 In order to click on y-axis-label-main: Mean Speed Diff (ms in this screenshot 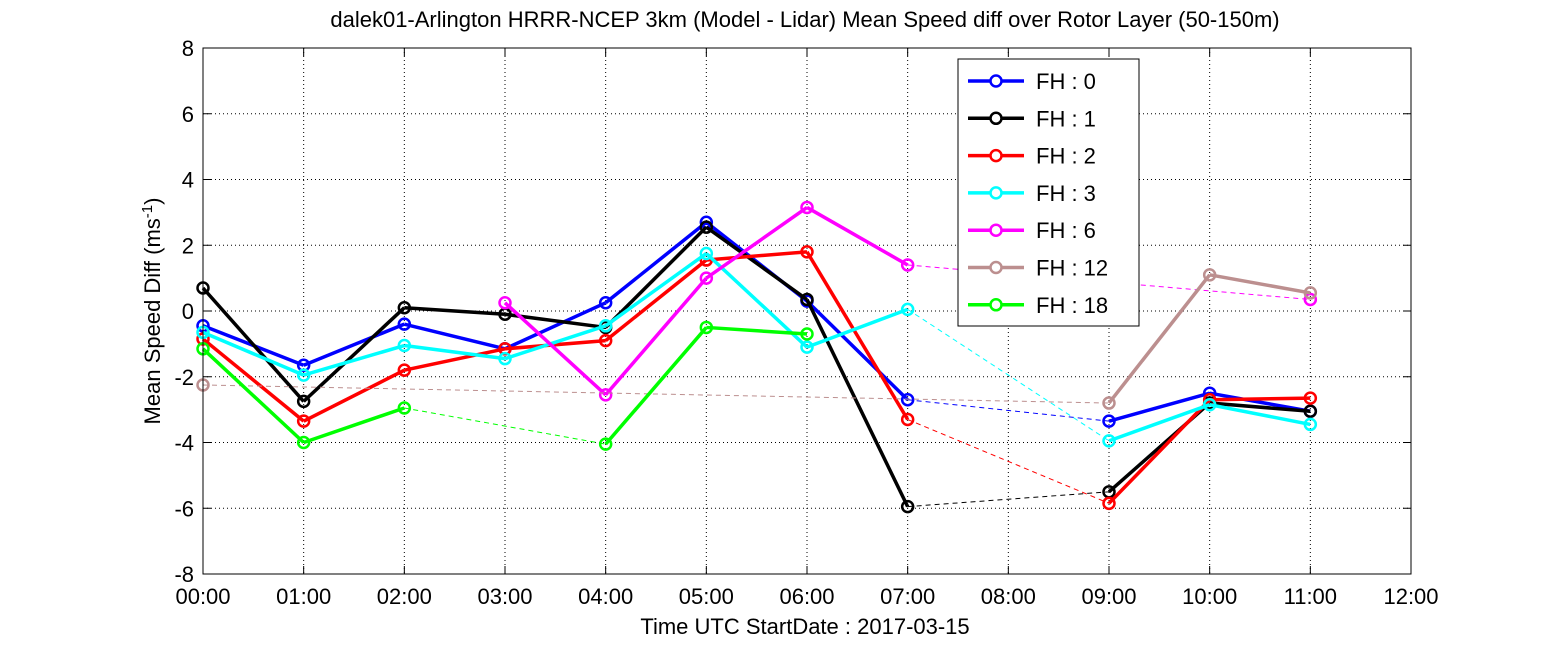, I will do `click(152, 321)`.